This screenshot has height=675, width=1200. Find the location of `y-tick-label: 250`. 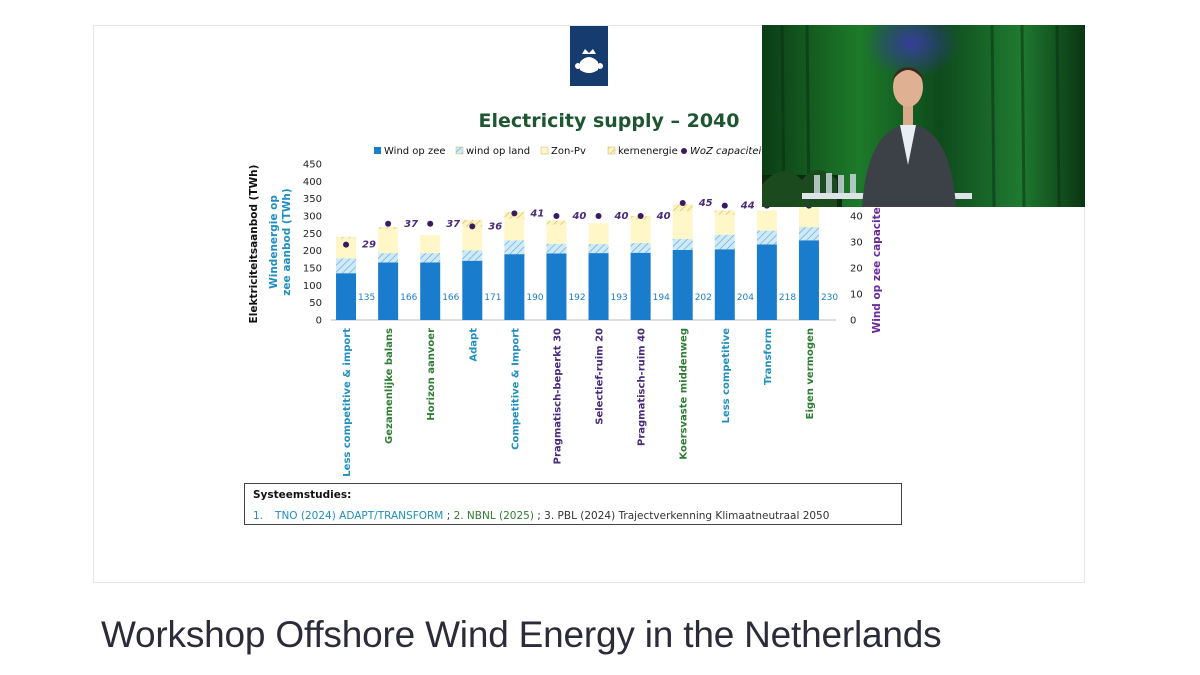

y-tick-label: 250 is located at coordinates (312, 234).